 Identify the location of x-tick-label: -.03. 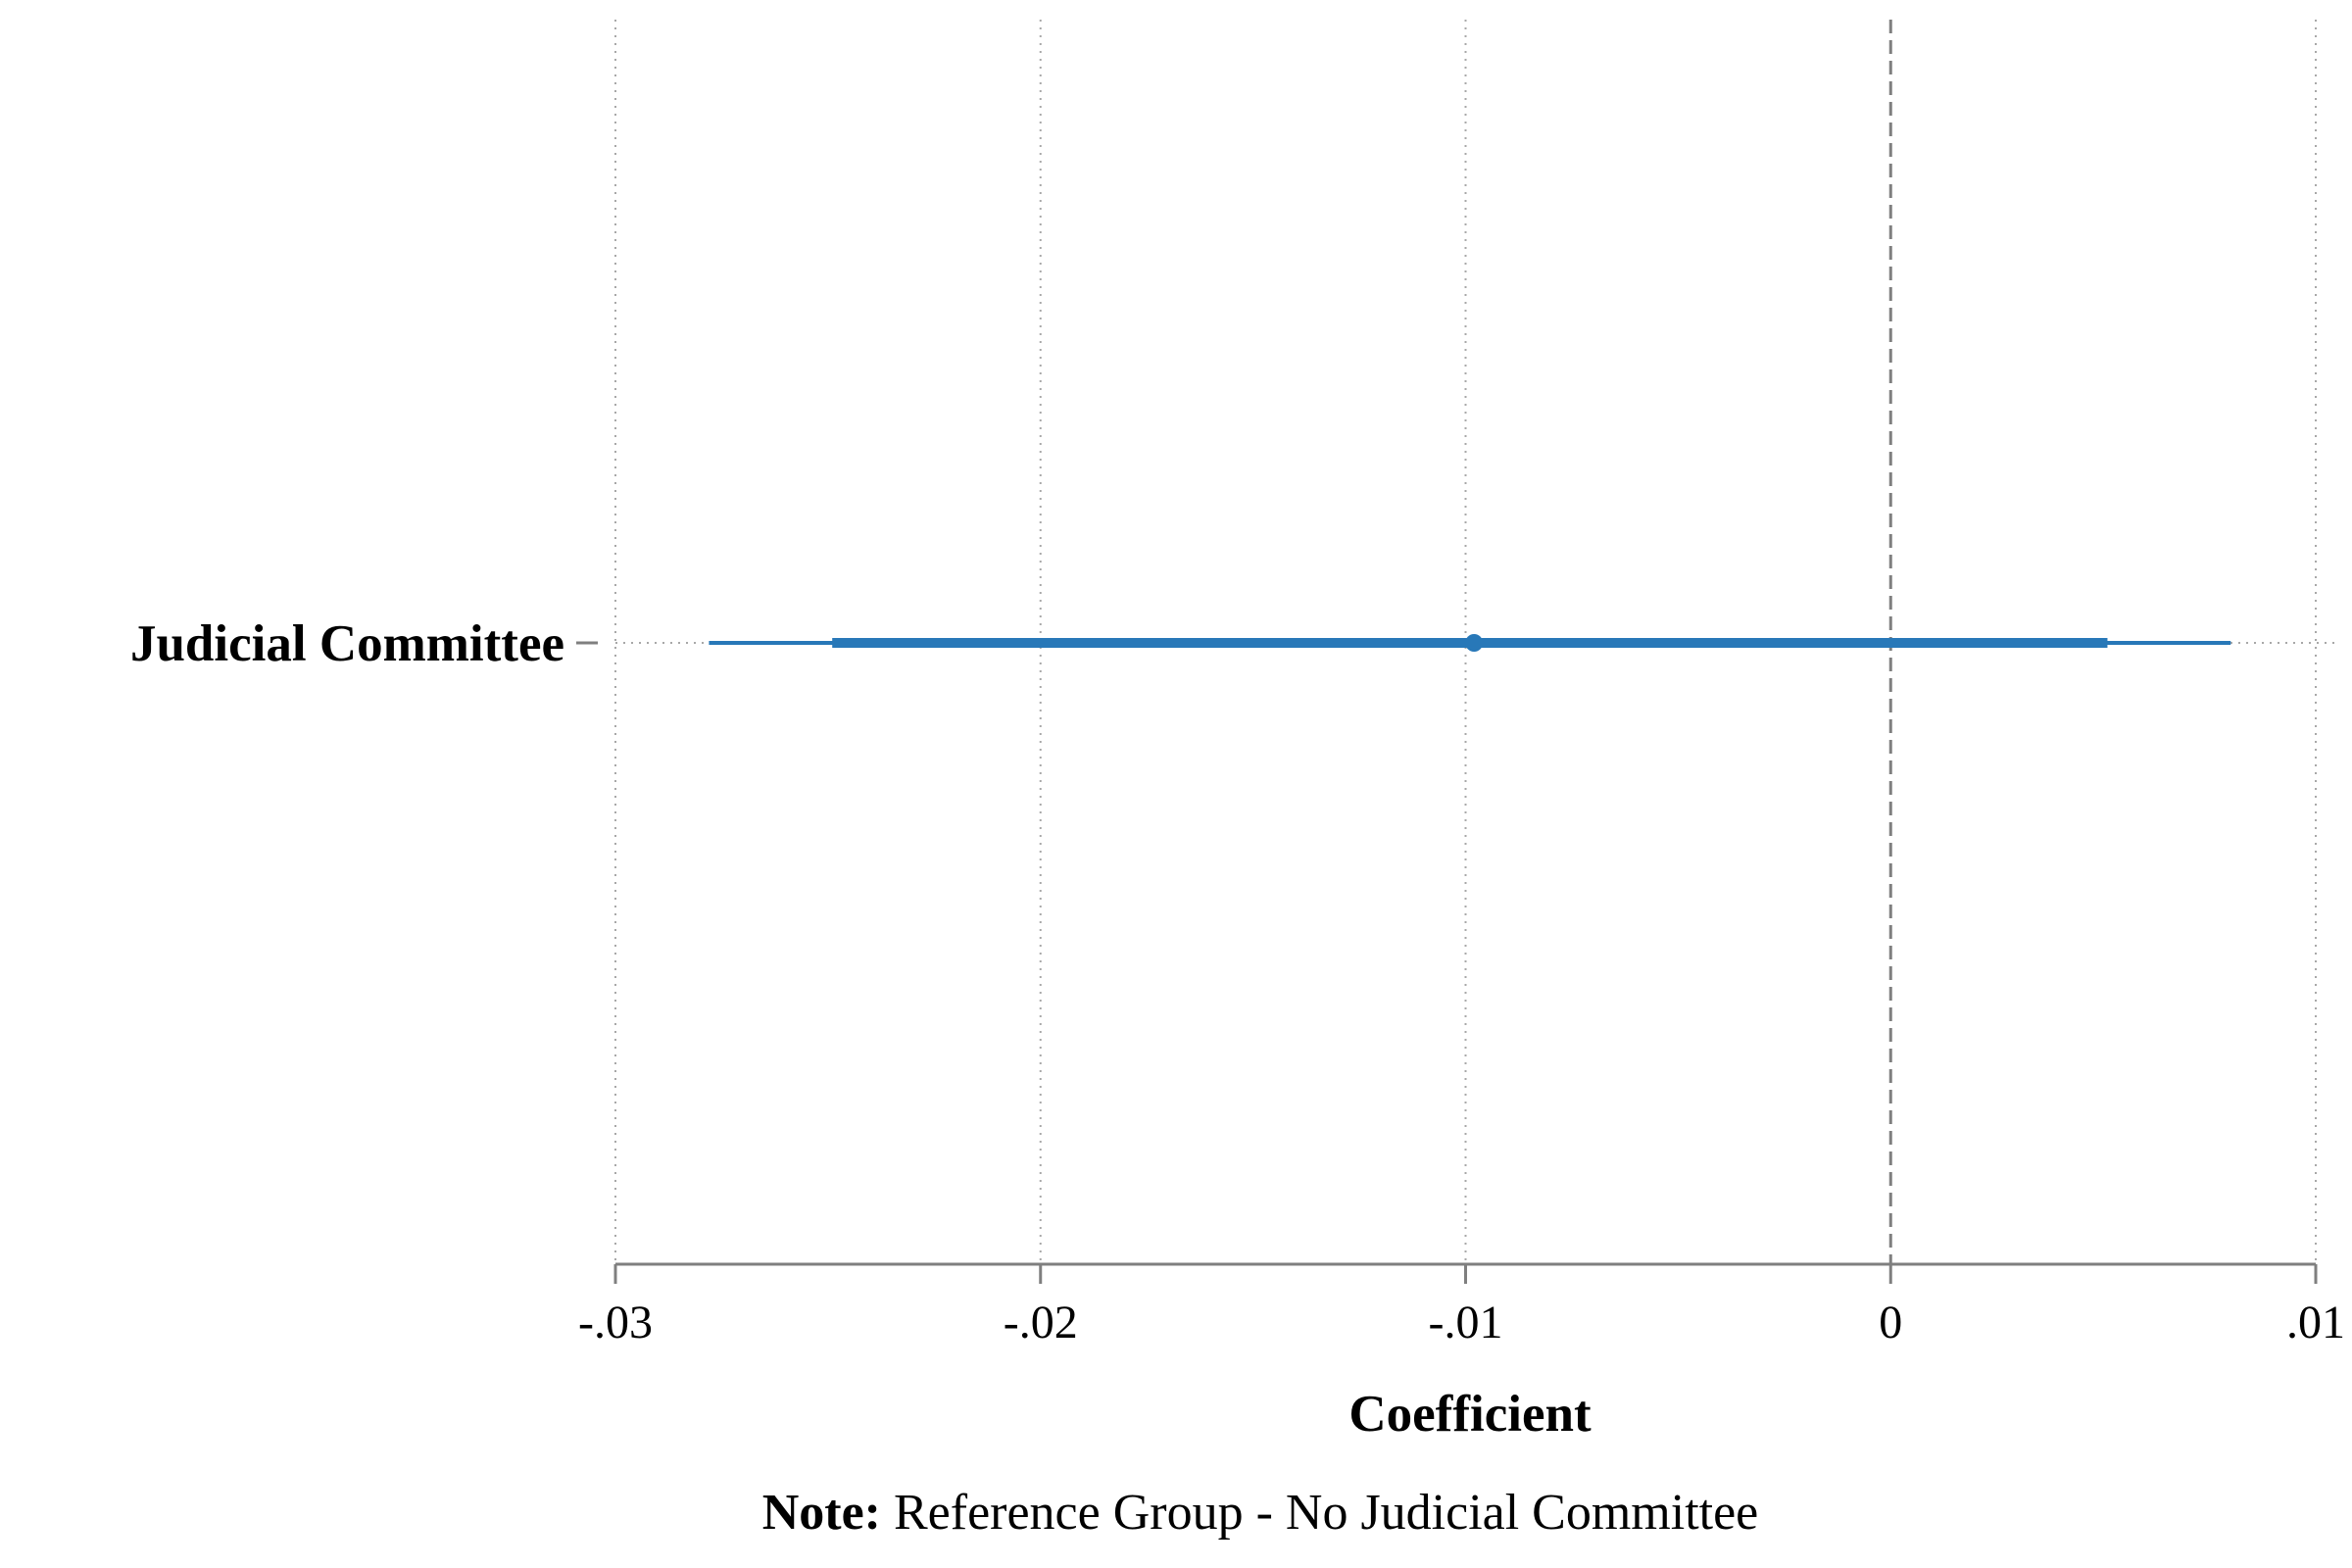
(615, 1322).